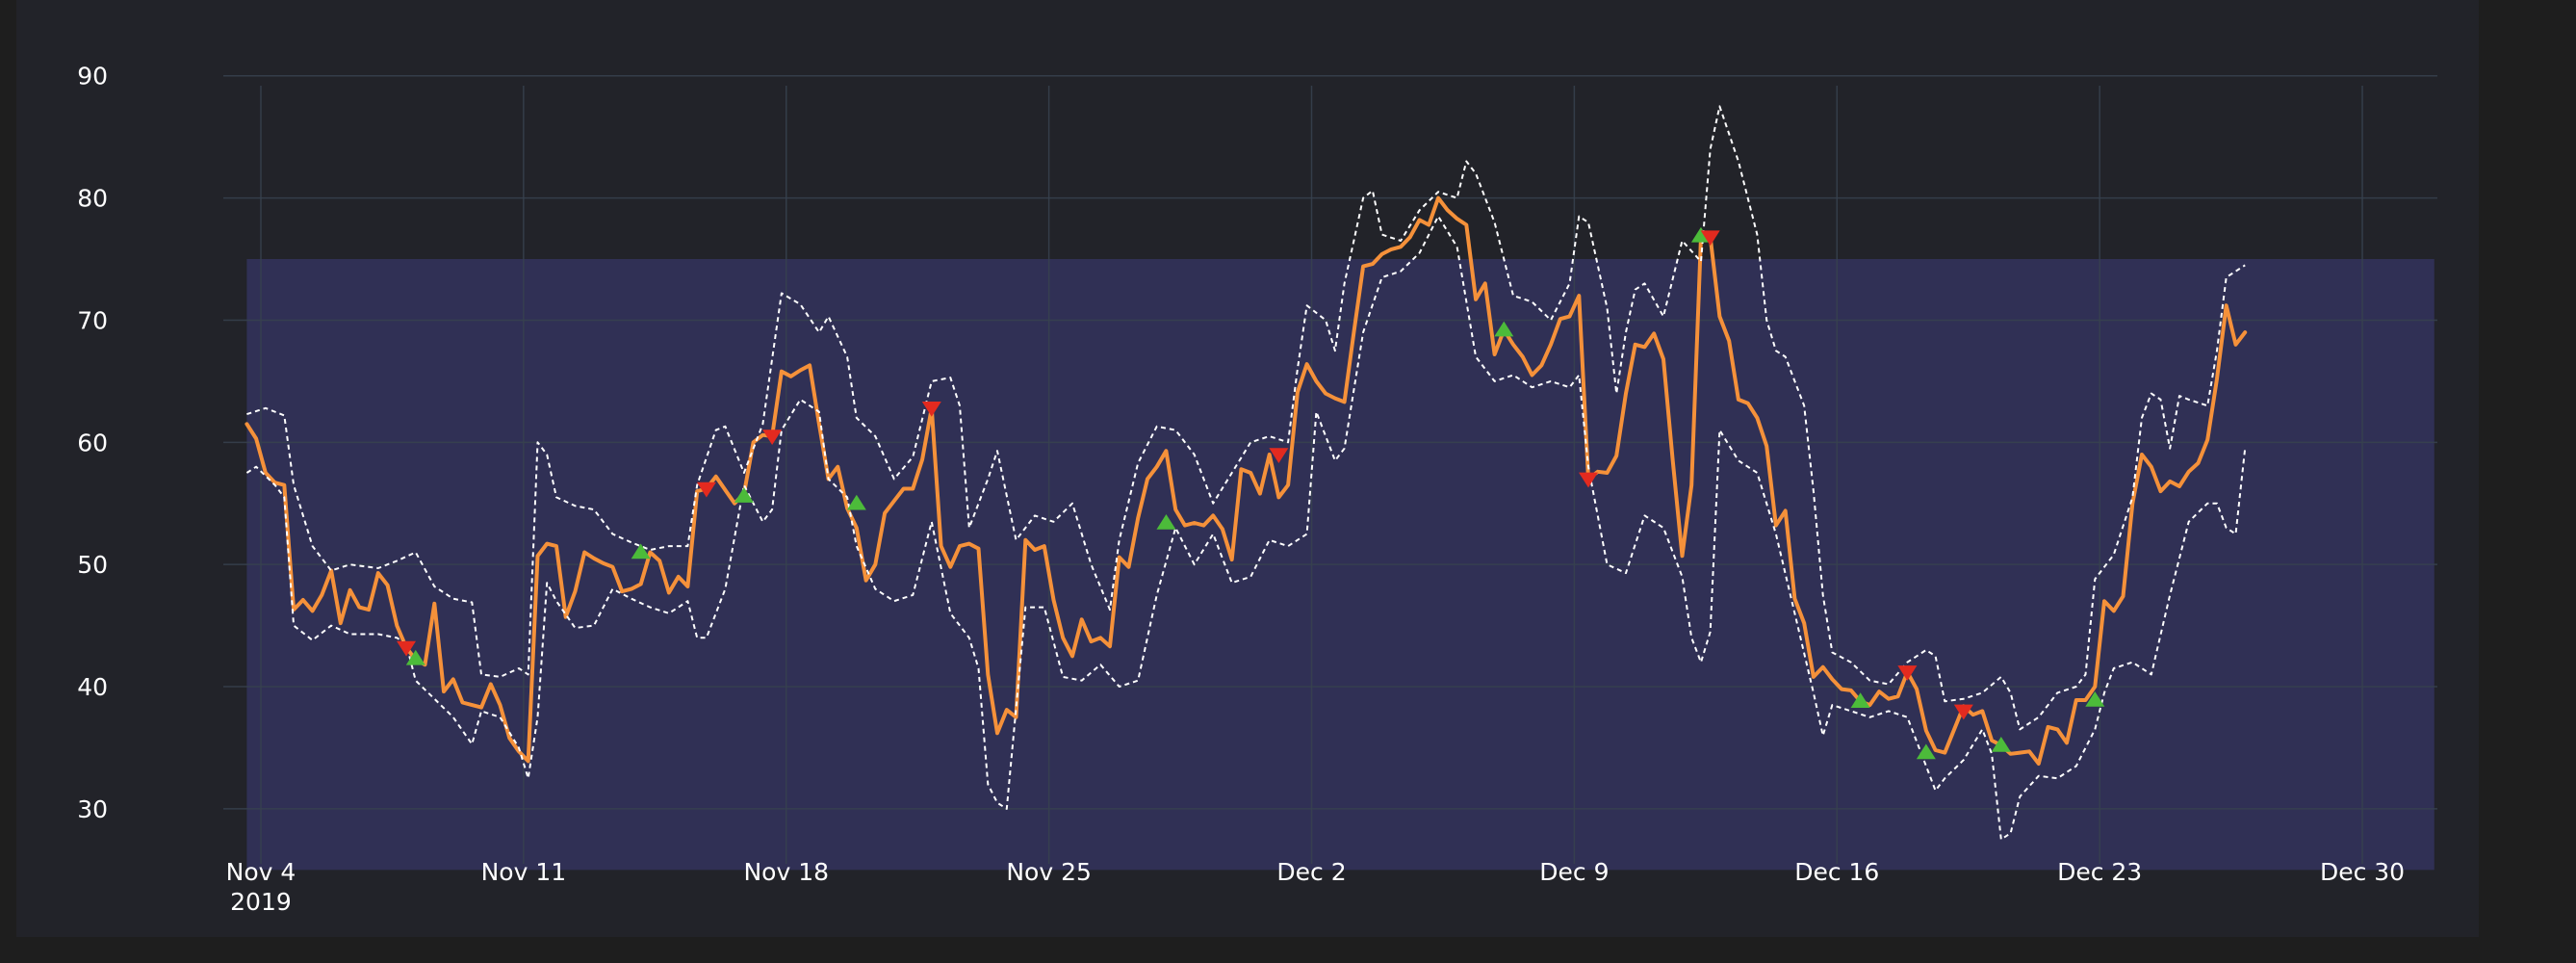 The width and height of the screenshot is (2576, 963). What do you see at coordinates (92, 77) in the screenshot?
I see `y-tick-label: 90` at bounding box center [92, 77].